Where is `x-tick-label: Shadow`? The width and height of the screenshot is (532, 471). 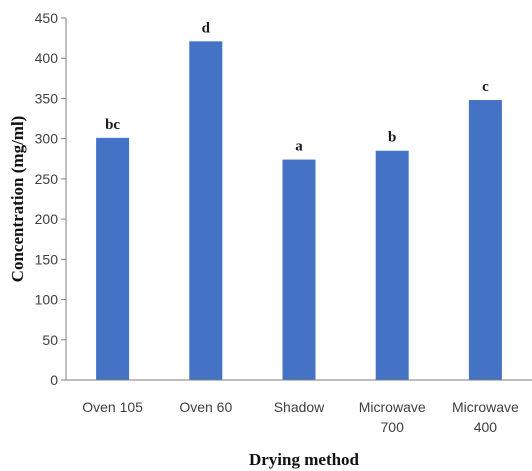
x-tick-label: Shadow is located at coordinates (299, 407).